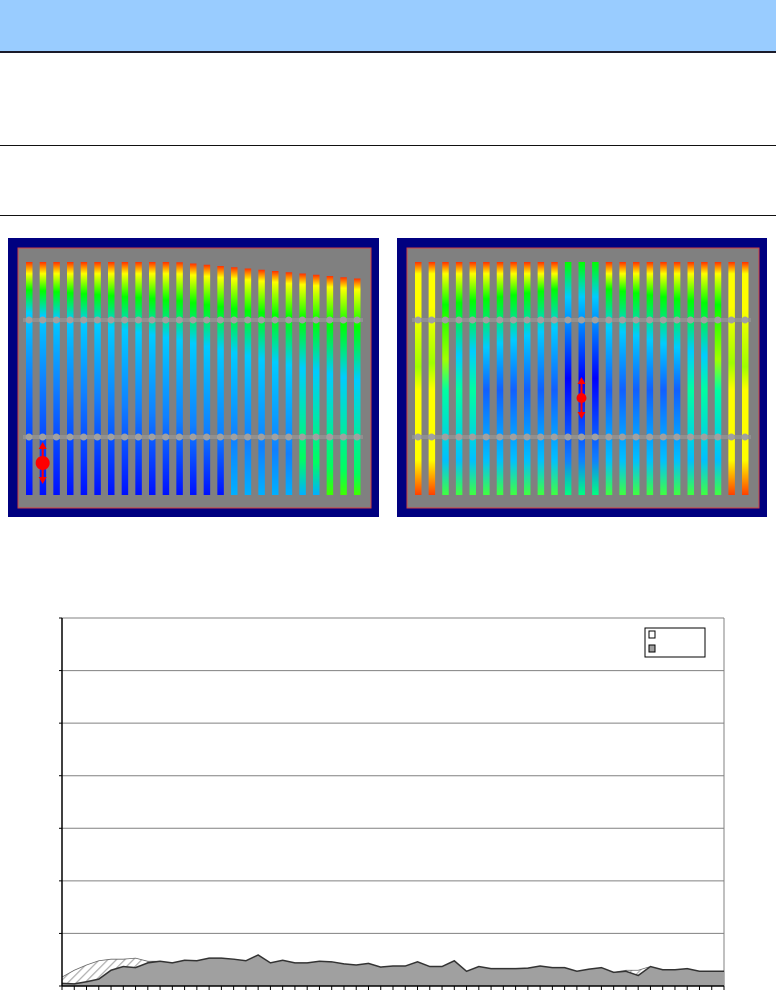 Image resolution: width=776 pixels, height=990 pixels. I want to click on legend-swatch-hatched, so click(652, 634).